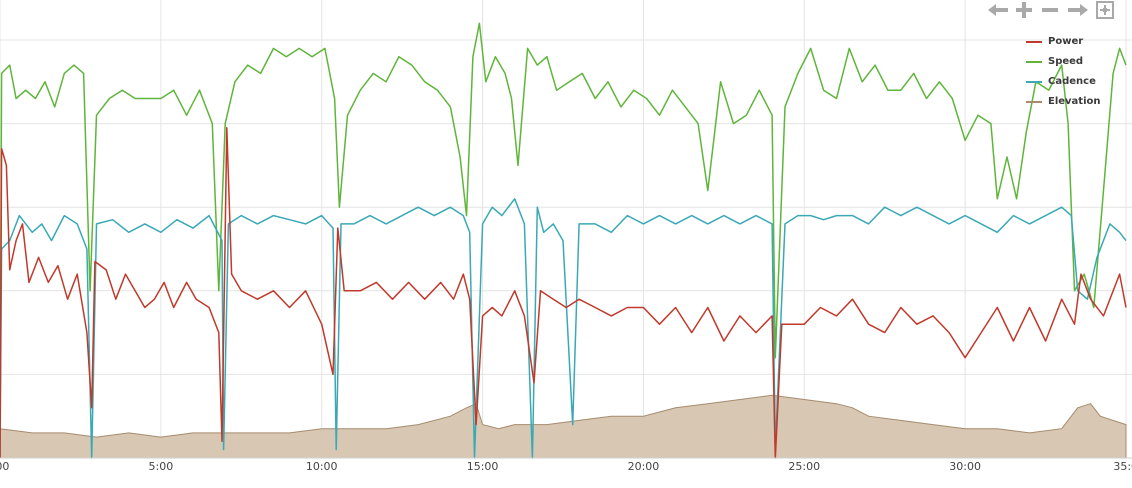 The image size is (1132, 488). Describe the element at coordinates (1034, 62) in the screenshot. I see `legend-swatch-speed` at that location.